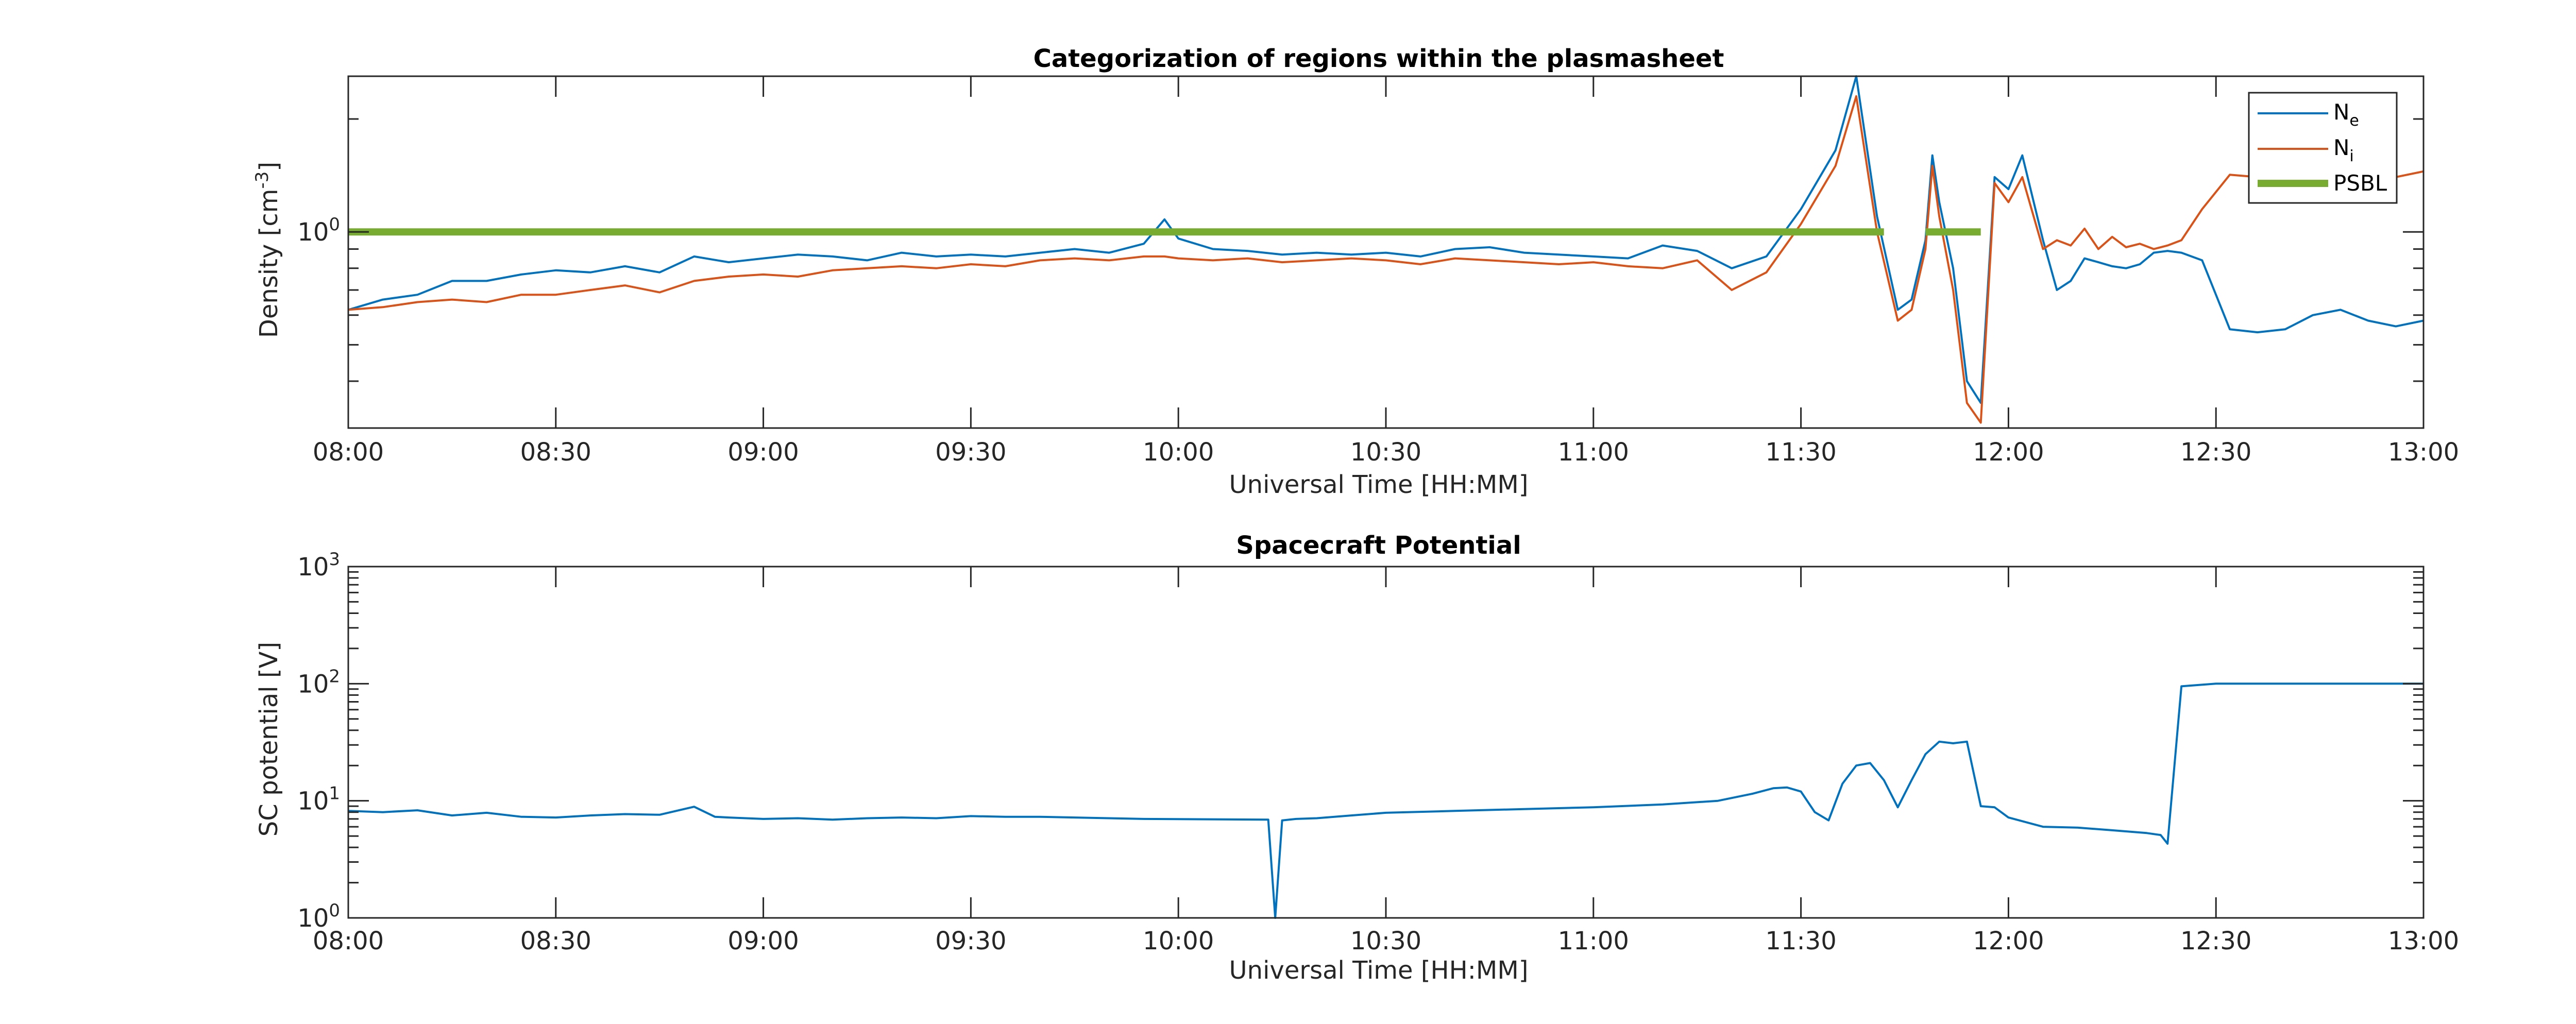  Describe the element at coordinates (318, 917) in the screenshot. I see `potential-y-tick-label: 10⁰` at that location.